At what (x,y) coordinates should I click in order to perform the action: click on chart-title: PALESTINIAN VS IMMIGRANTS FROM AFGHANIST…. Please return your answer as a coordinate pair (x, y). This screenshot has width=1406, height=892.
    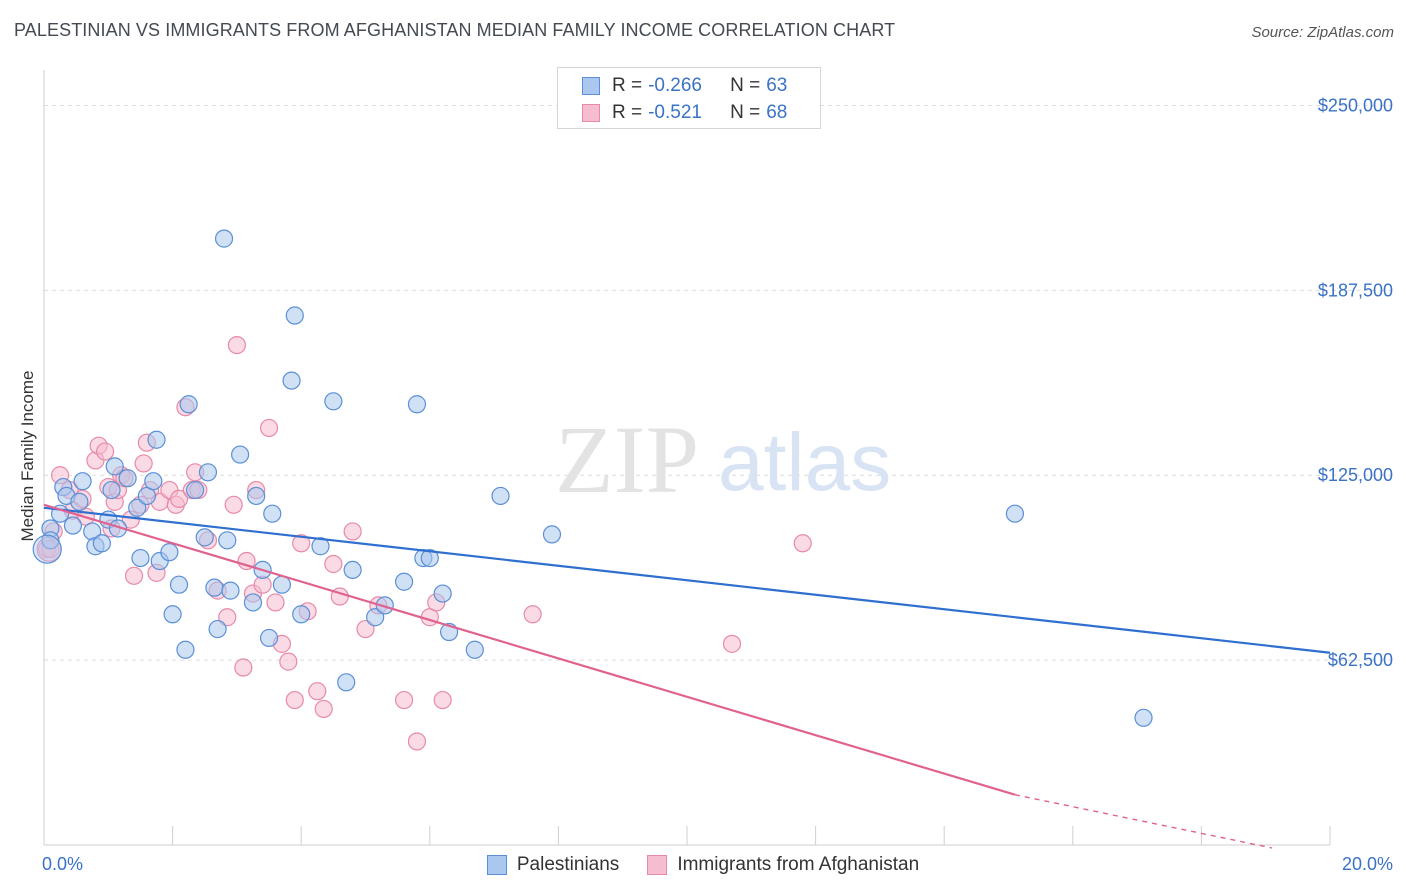
    Looking at the image, I should click on (455, 30).